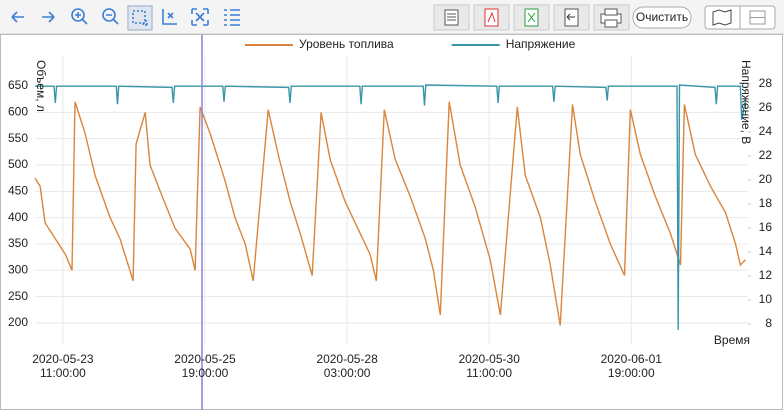 This screenshot has height=410, width=784. I want to click on x-tick-label: 2020-05-30 11:00:00, so click(489, 366).